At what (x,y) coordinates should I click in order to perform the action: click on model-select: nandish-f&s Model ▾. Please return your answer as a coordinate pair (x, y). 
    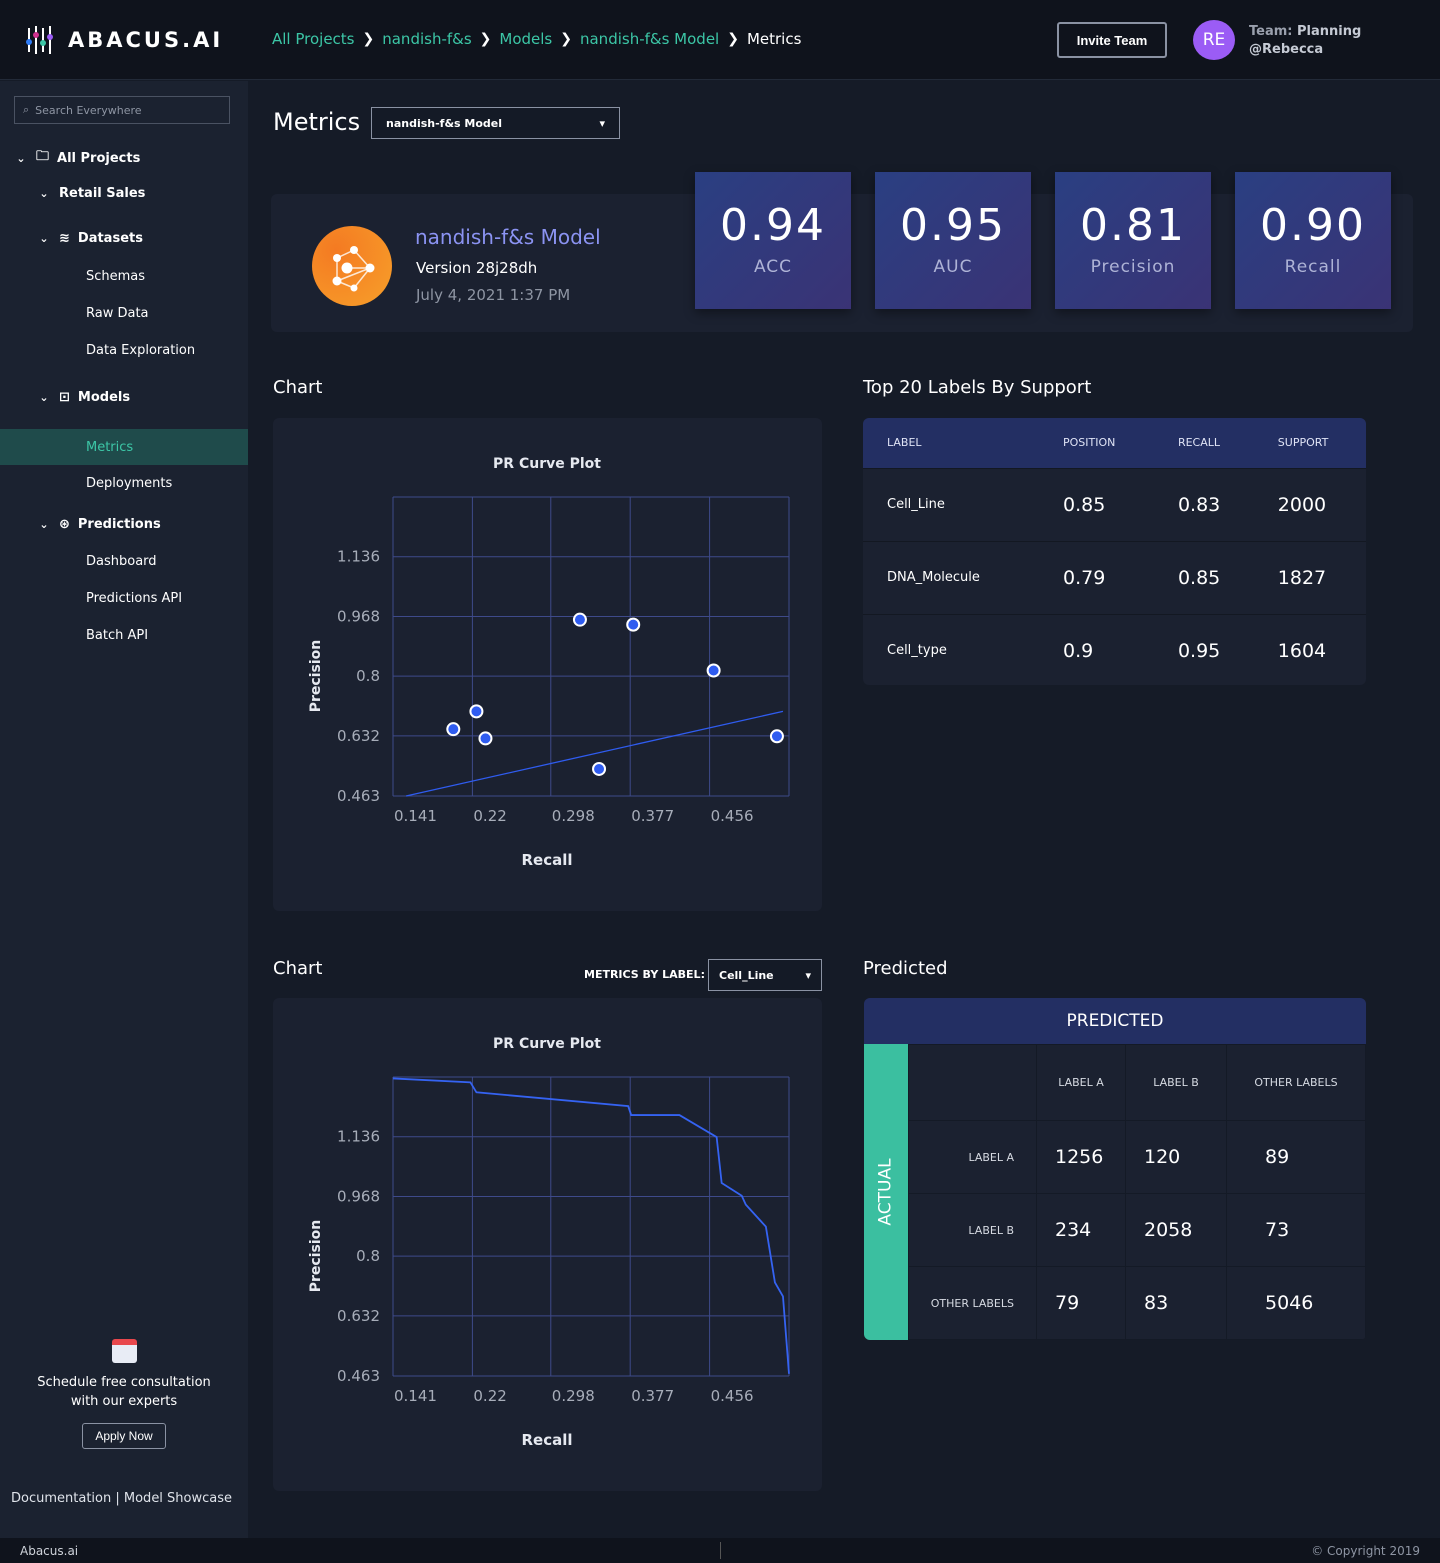
    Looking at the image, I should click on (495, 123).